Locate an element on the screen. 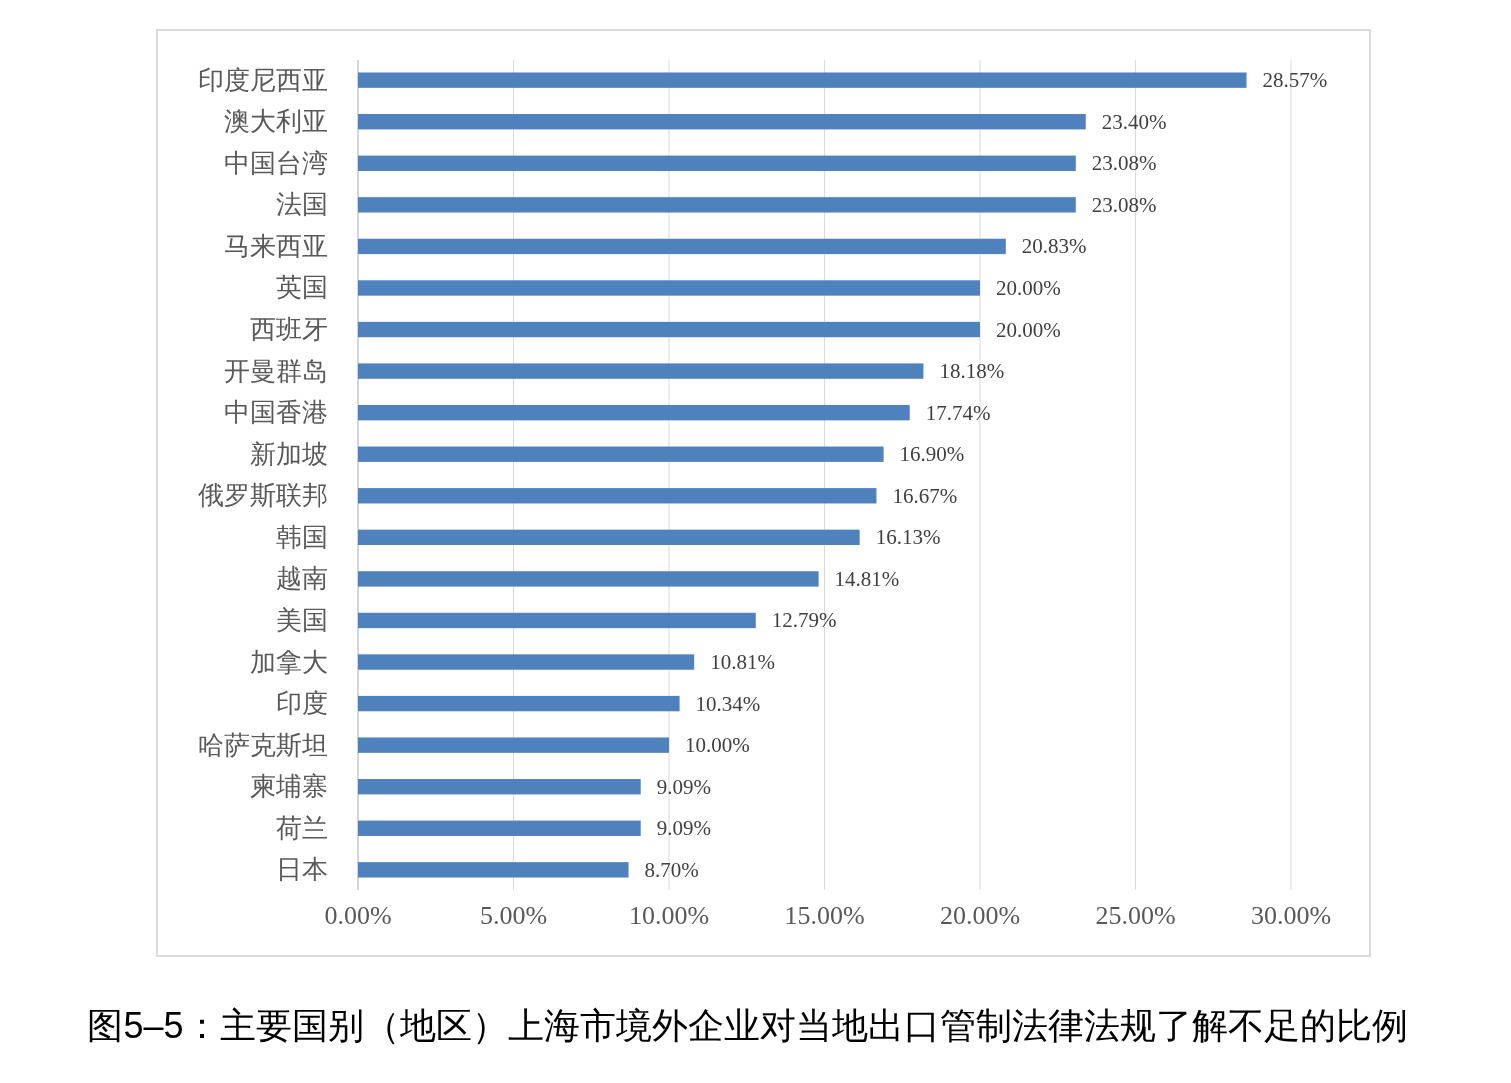 The height and width of the screenshot is (1083, 1511). y-tick-label: 开曼群岛 is located at coordinates (276, 371).